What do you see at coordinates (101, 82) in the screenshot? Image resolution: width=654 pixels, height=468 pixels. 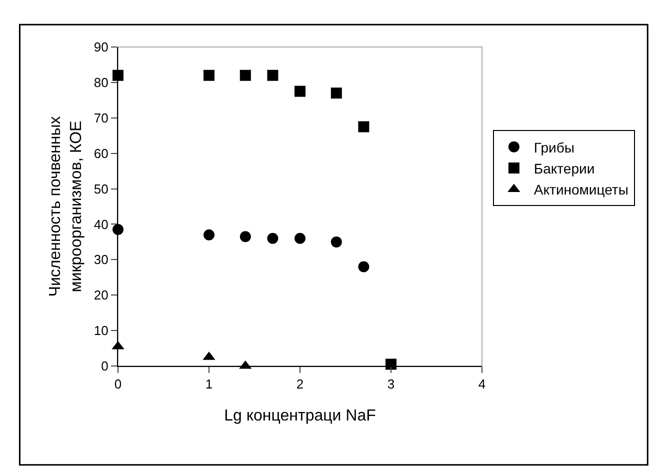 I see `y-tick-label: 80` at bounding box center [101, 82].